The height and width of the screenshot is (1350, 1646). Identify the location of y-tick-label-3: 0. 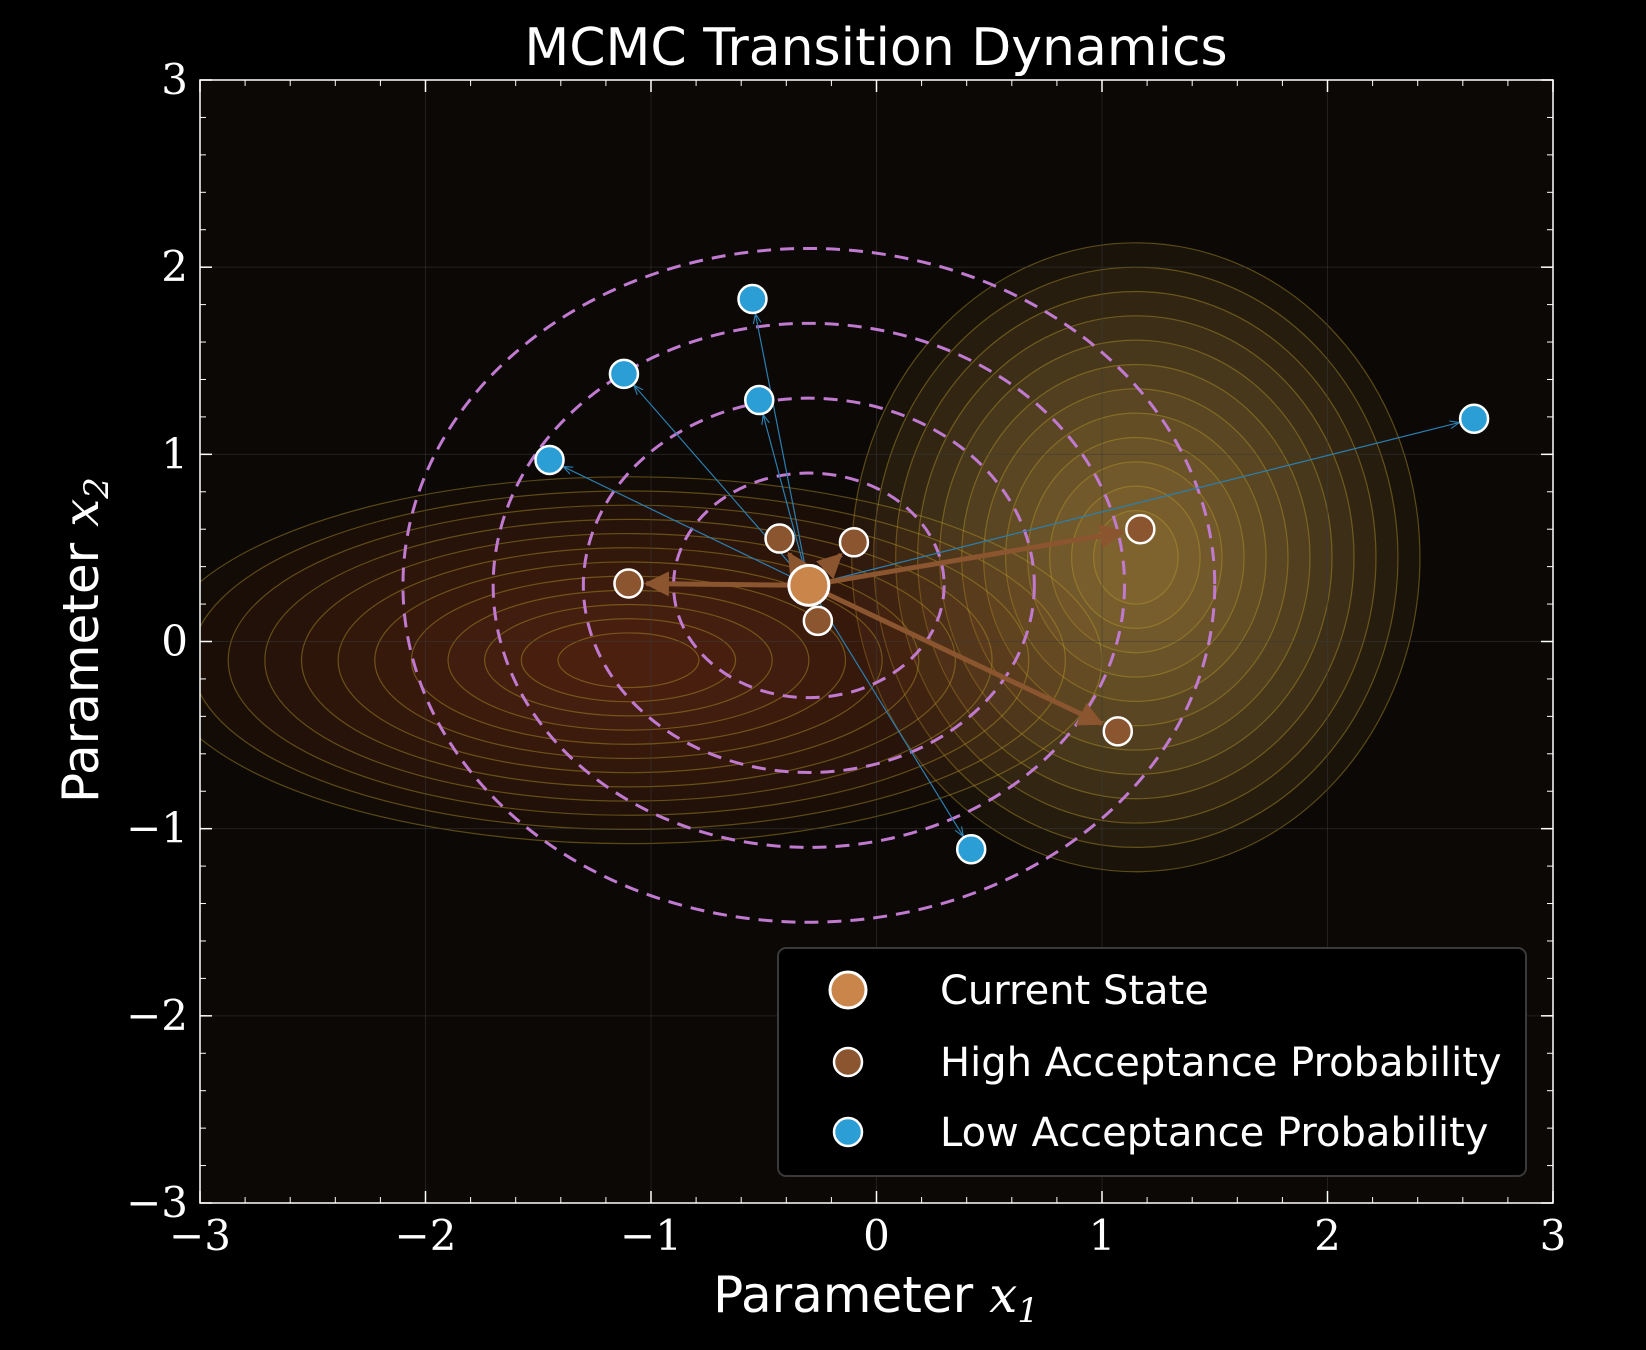
(174, 641).